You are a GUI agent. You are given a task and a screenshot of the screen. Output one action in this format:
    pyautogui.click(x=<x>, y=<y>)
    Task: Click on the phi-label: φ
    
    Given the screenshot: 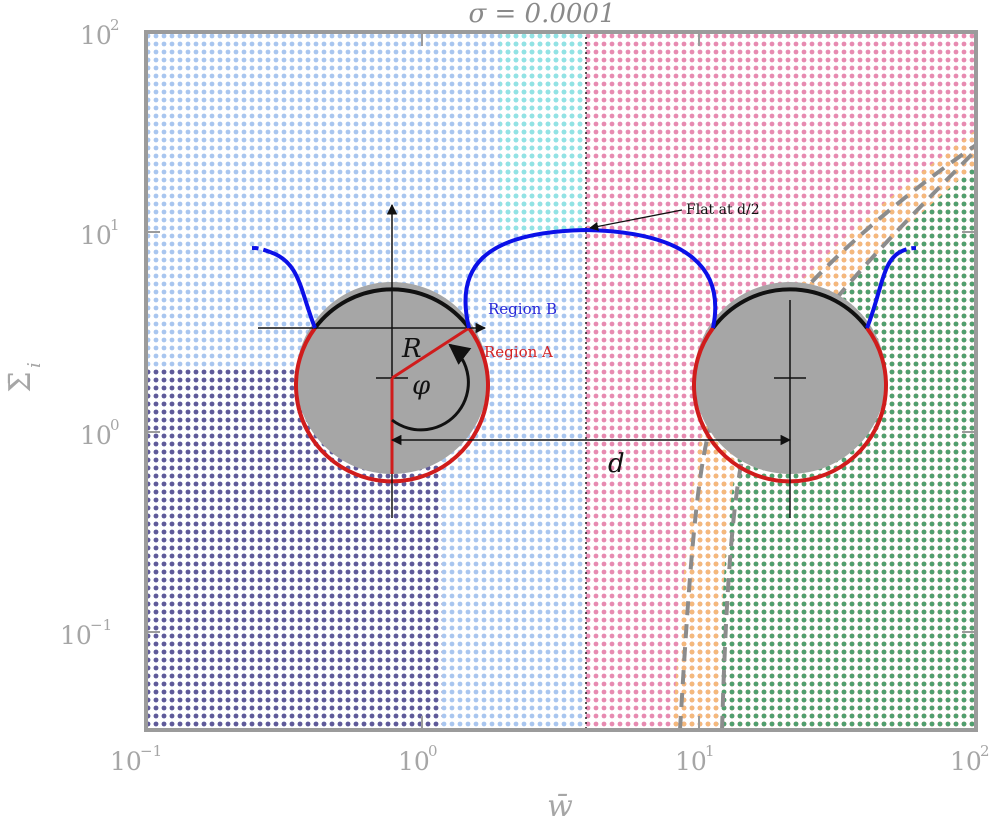 What is the action you would take?
    pyautogui.click(x=421, y=386)
    